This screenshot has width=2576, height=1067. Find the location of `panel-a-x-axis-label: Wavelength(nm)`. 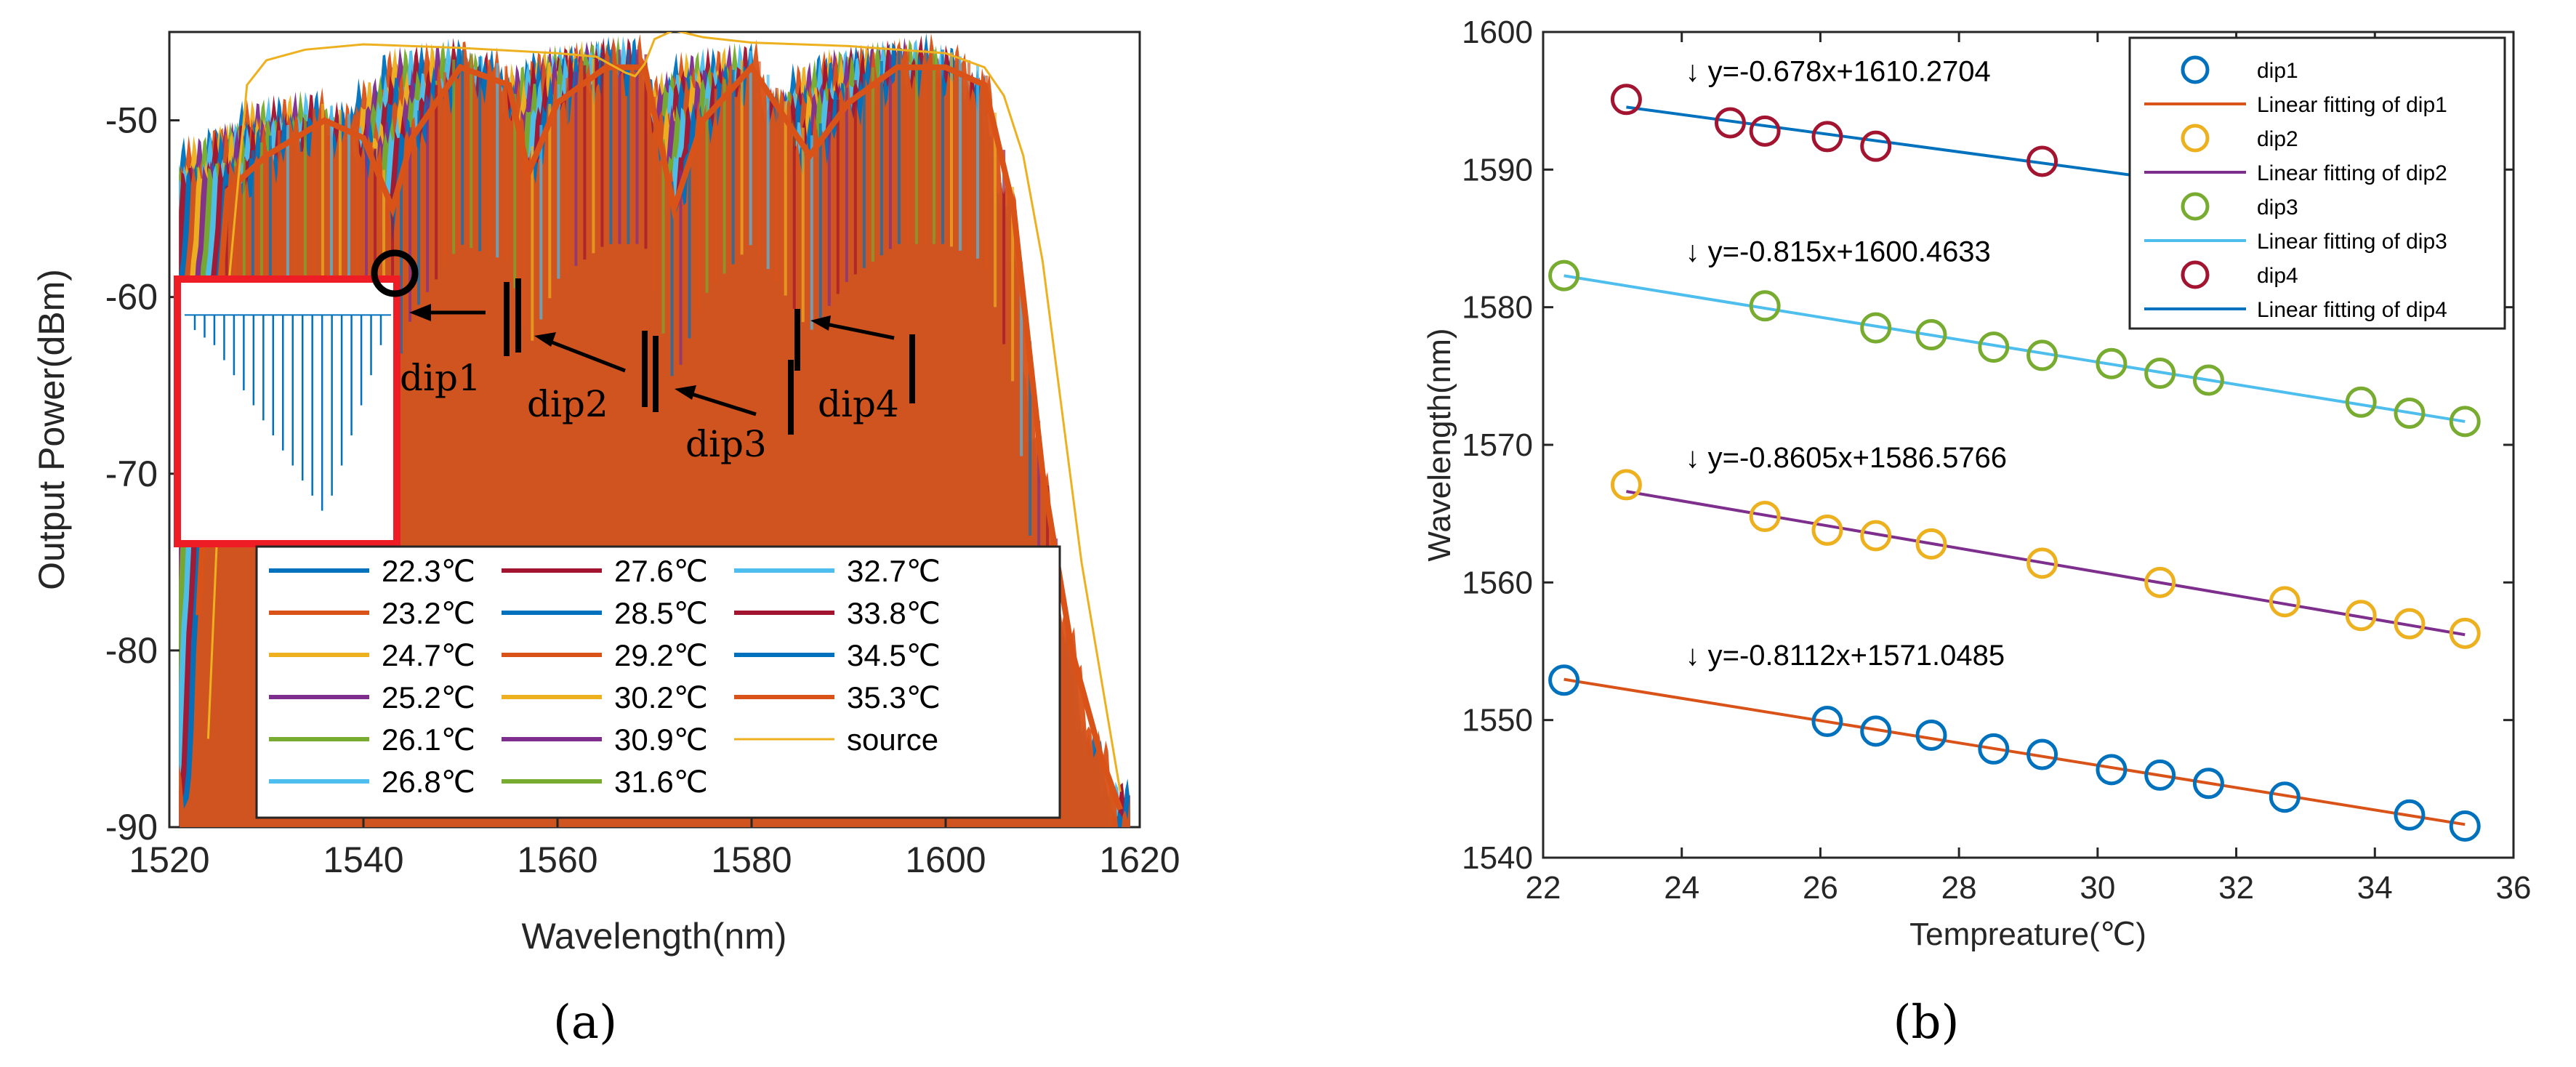

panel-a-x-axis-label: Wavelength(nm) is located at coordinates (654, 937).